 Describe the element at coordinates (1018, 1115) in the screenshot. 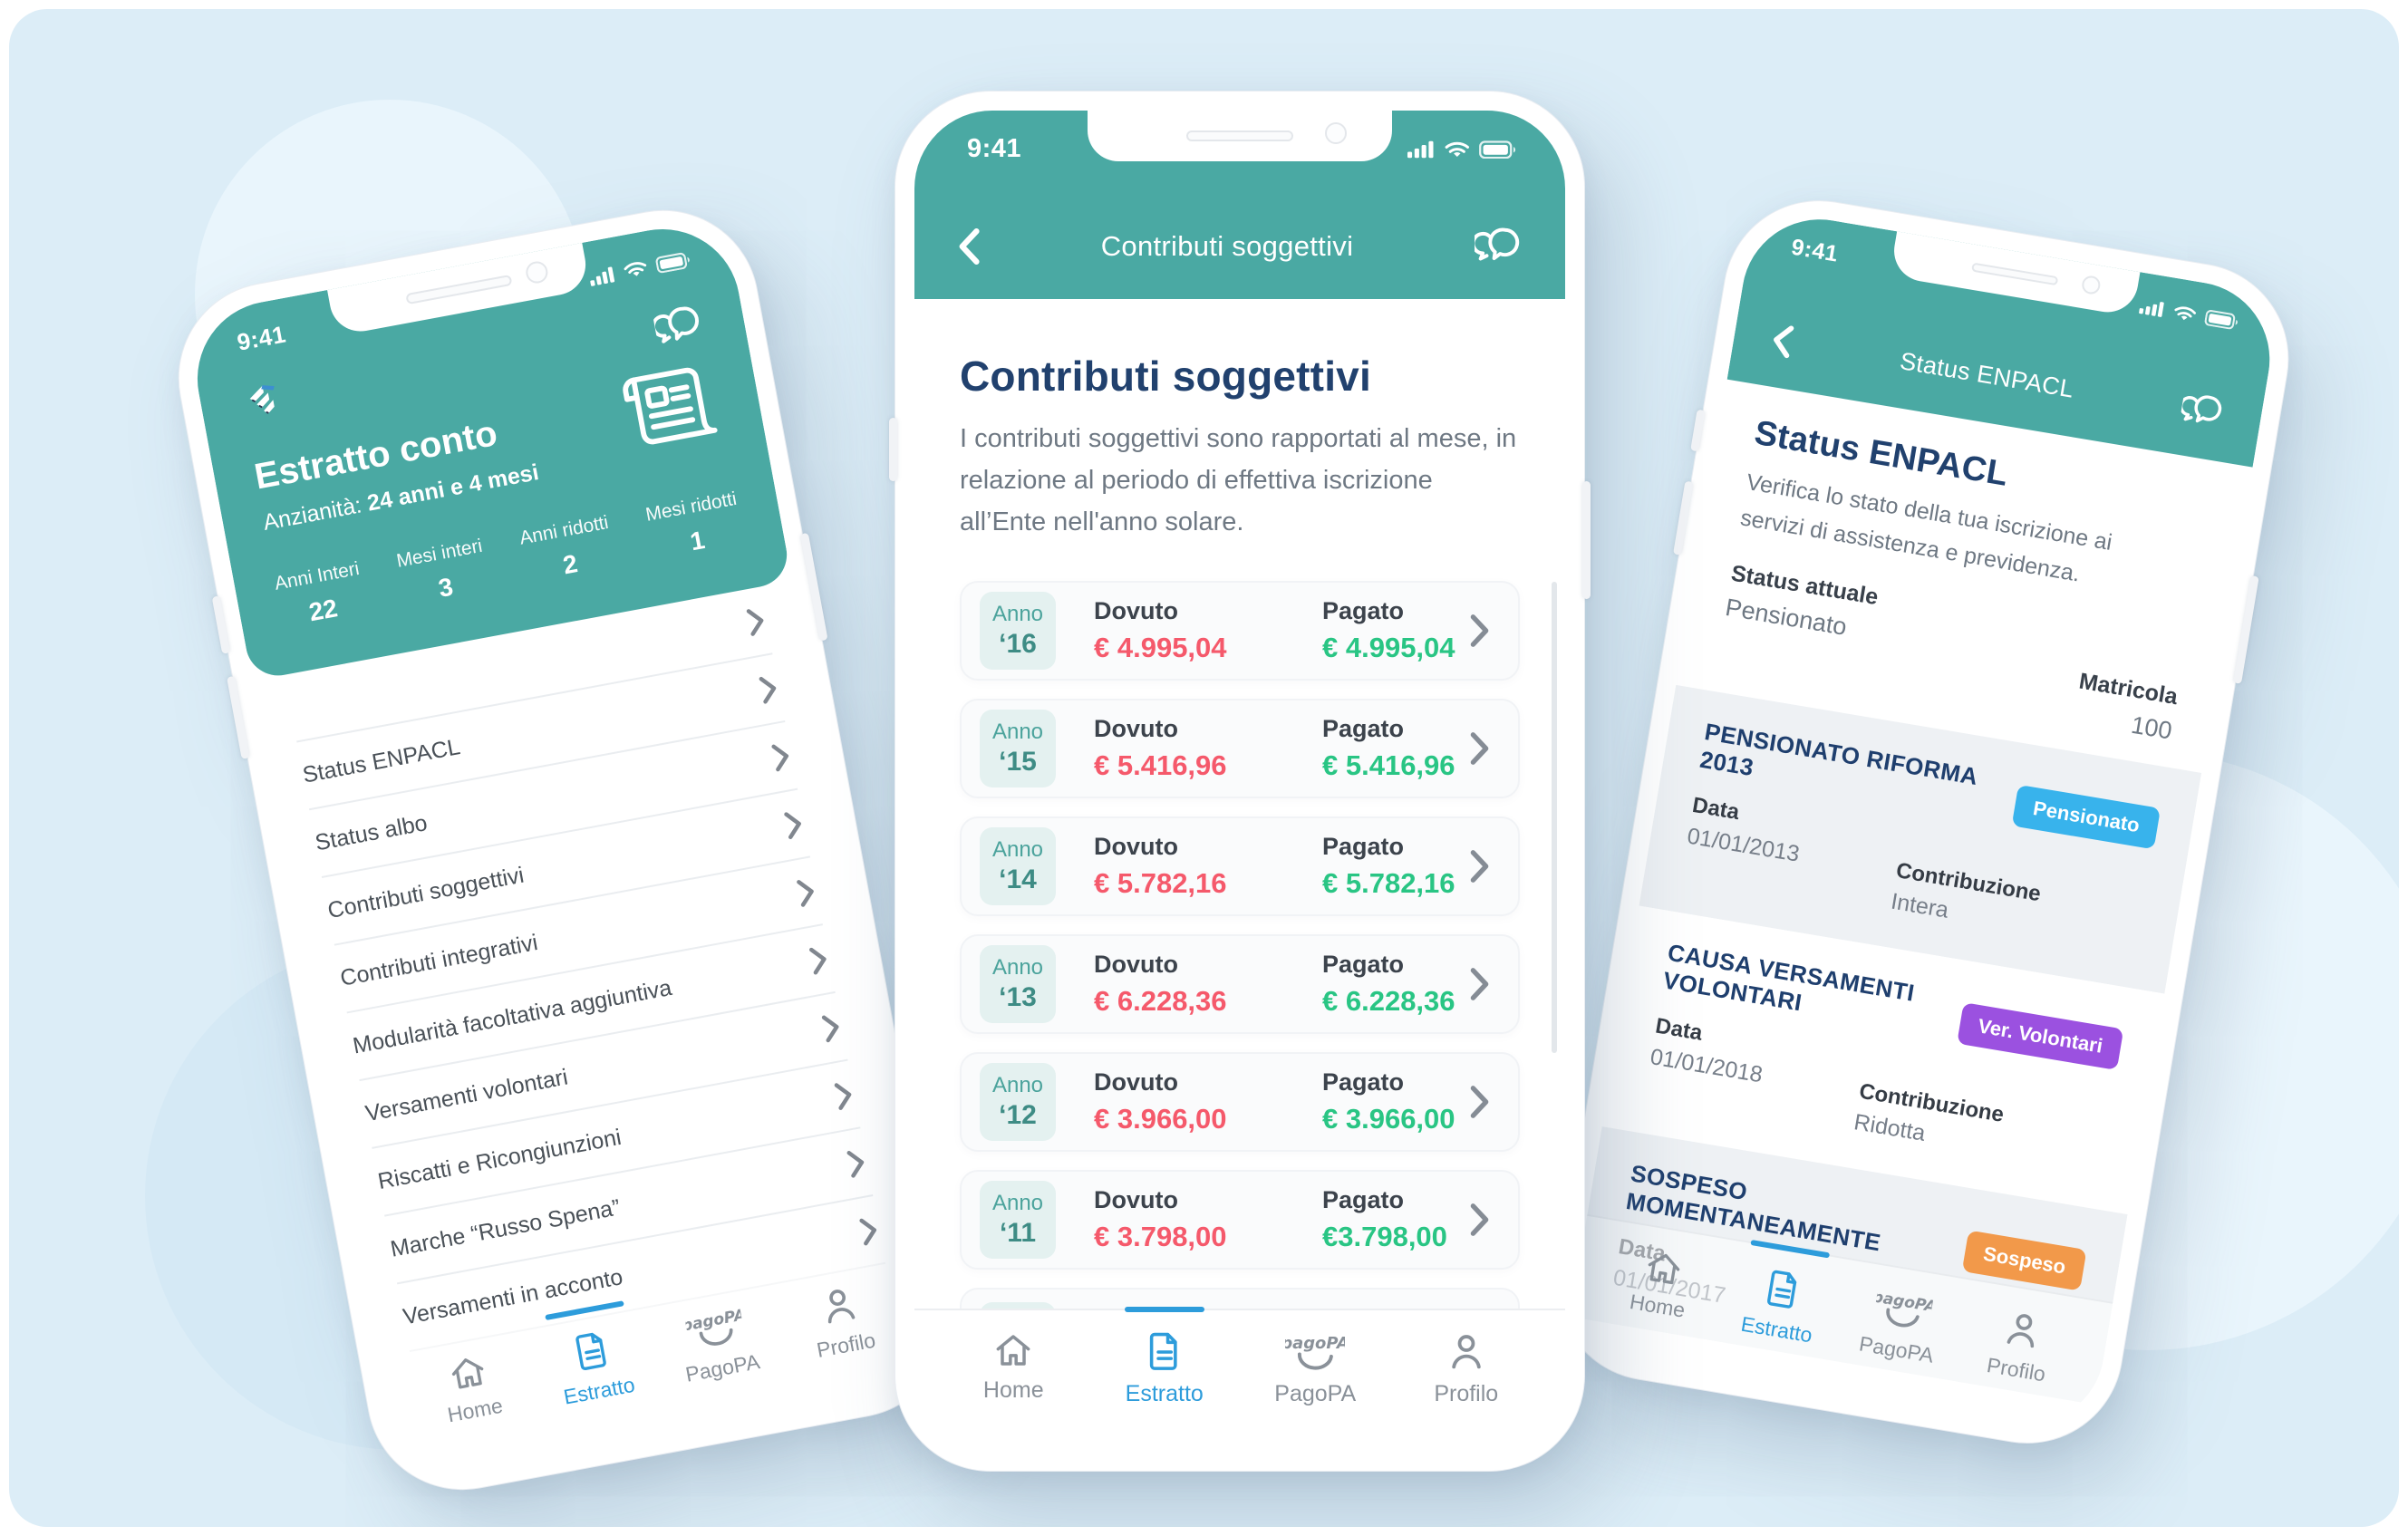

I see `year-value: ‘12` at that location.